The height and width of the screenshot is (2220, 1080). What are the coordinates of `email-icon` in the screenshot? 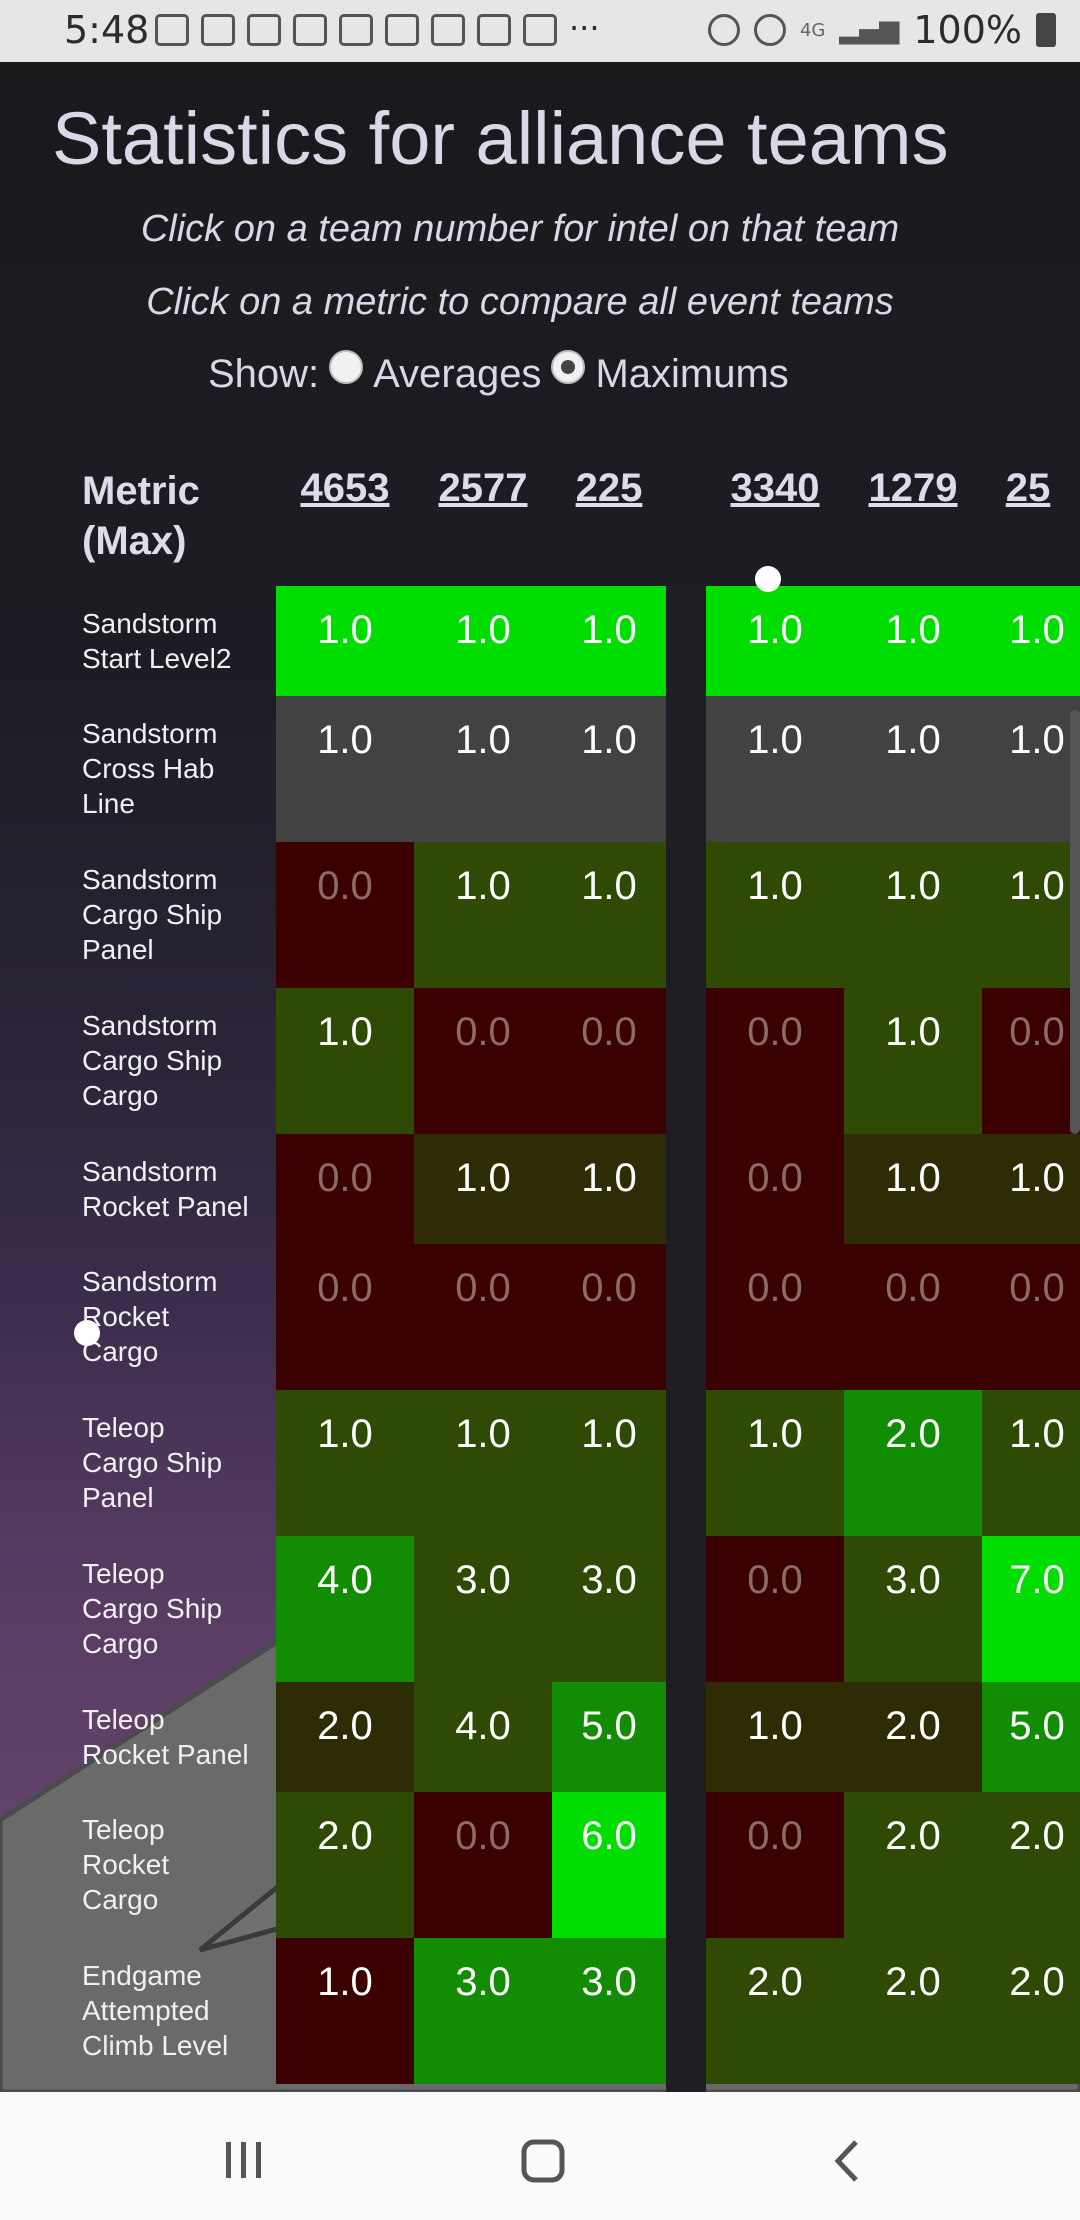 It's located at (402, 30).